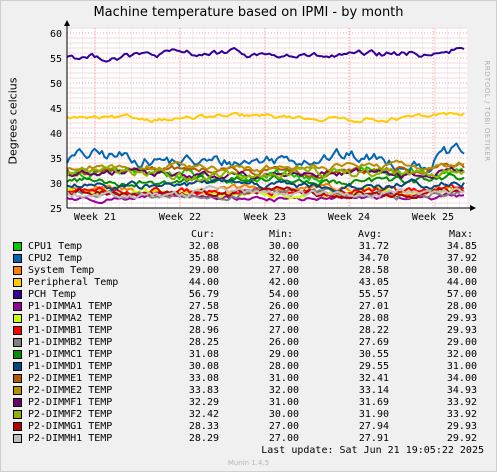 This screenshot has height=472, width=497. Describe the element at coordinates (203, 282) in the screenshot. I see `legend-value-cur: 44.00` at that location.